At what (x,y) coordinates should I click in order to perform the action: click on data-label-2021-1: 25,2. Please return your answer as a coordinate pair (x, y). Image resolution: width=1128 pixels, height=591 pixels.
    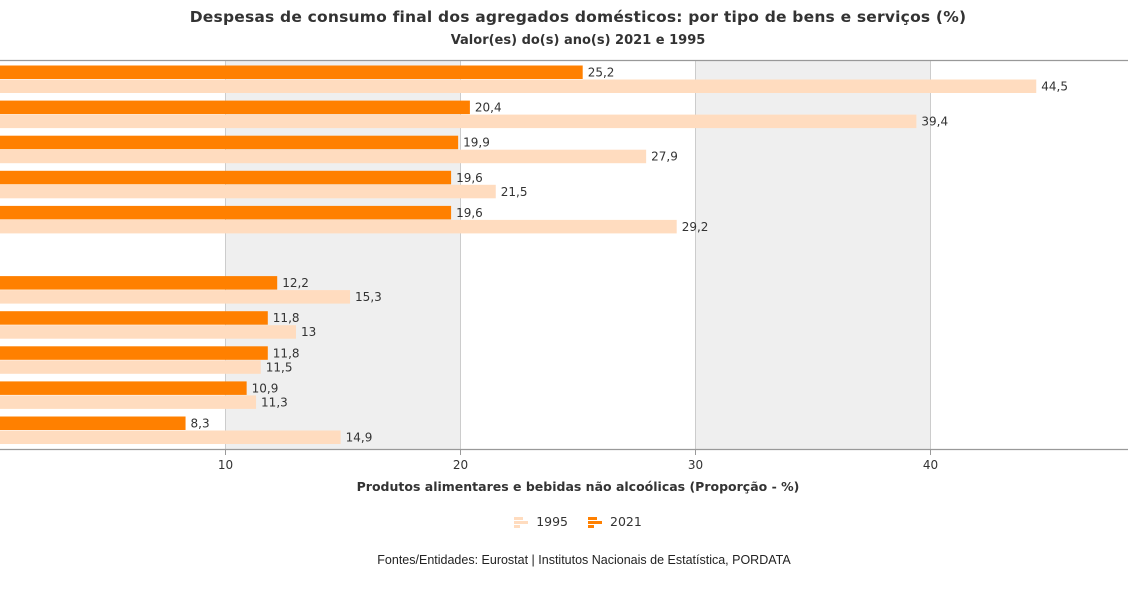
    Looking at the image, I should click on (601, 73).